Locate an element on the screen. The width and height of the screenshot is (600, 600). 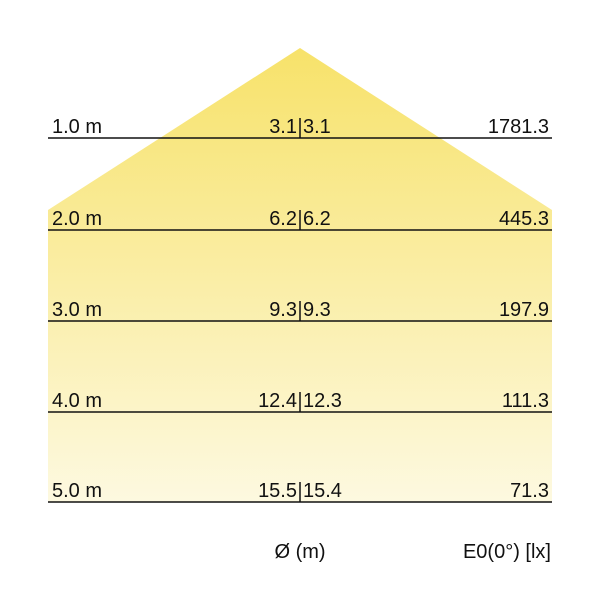
diameter-a: 9.3 is located at coordinates (283, 310).